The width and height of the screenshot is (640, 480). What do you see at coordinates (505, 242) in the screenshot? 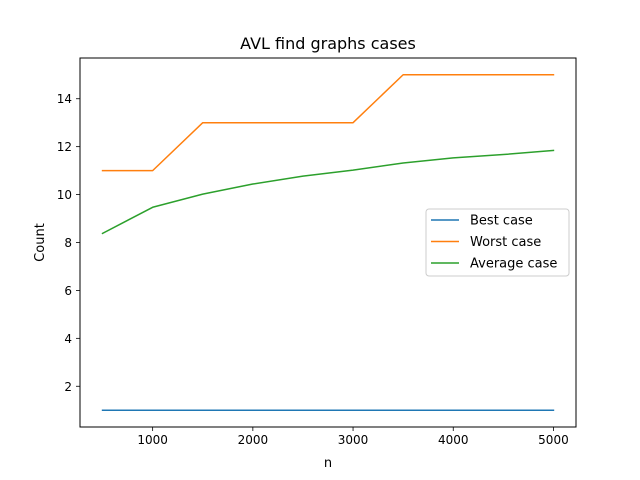
I see `legend-label-1: Worst case` at bounding box center [505, 242].